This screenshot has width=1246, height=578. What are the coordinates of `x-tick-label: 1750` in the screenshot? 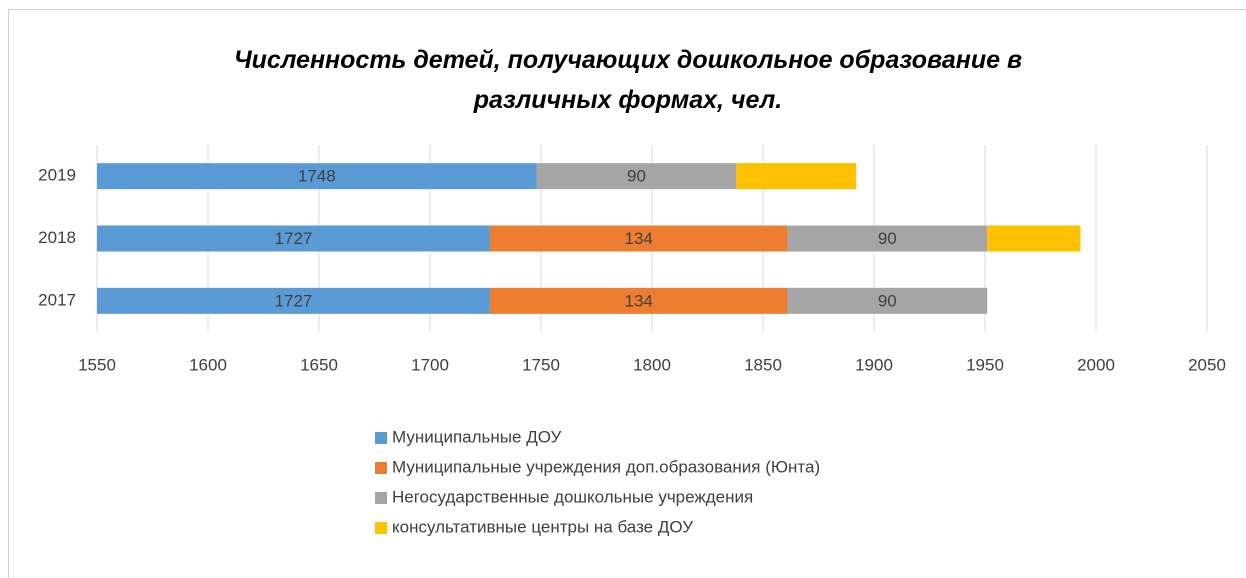 It's located at (541, 364).